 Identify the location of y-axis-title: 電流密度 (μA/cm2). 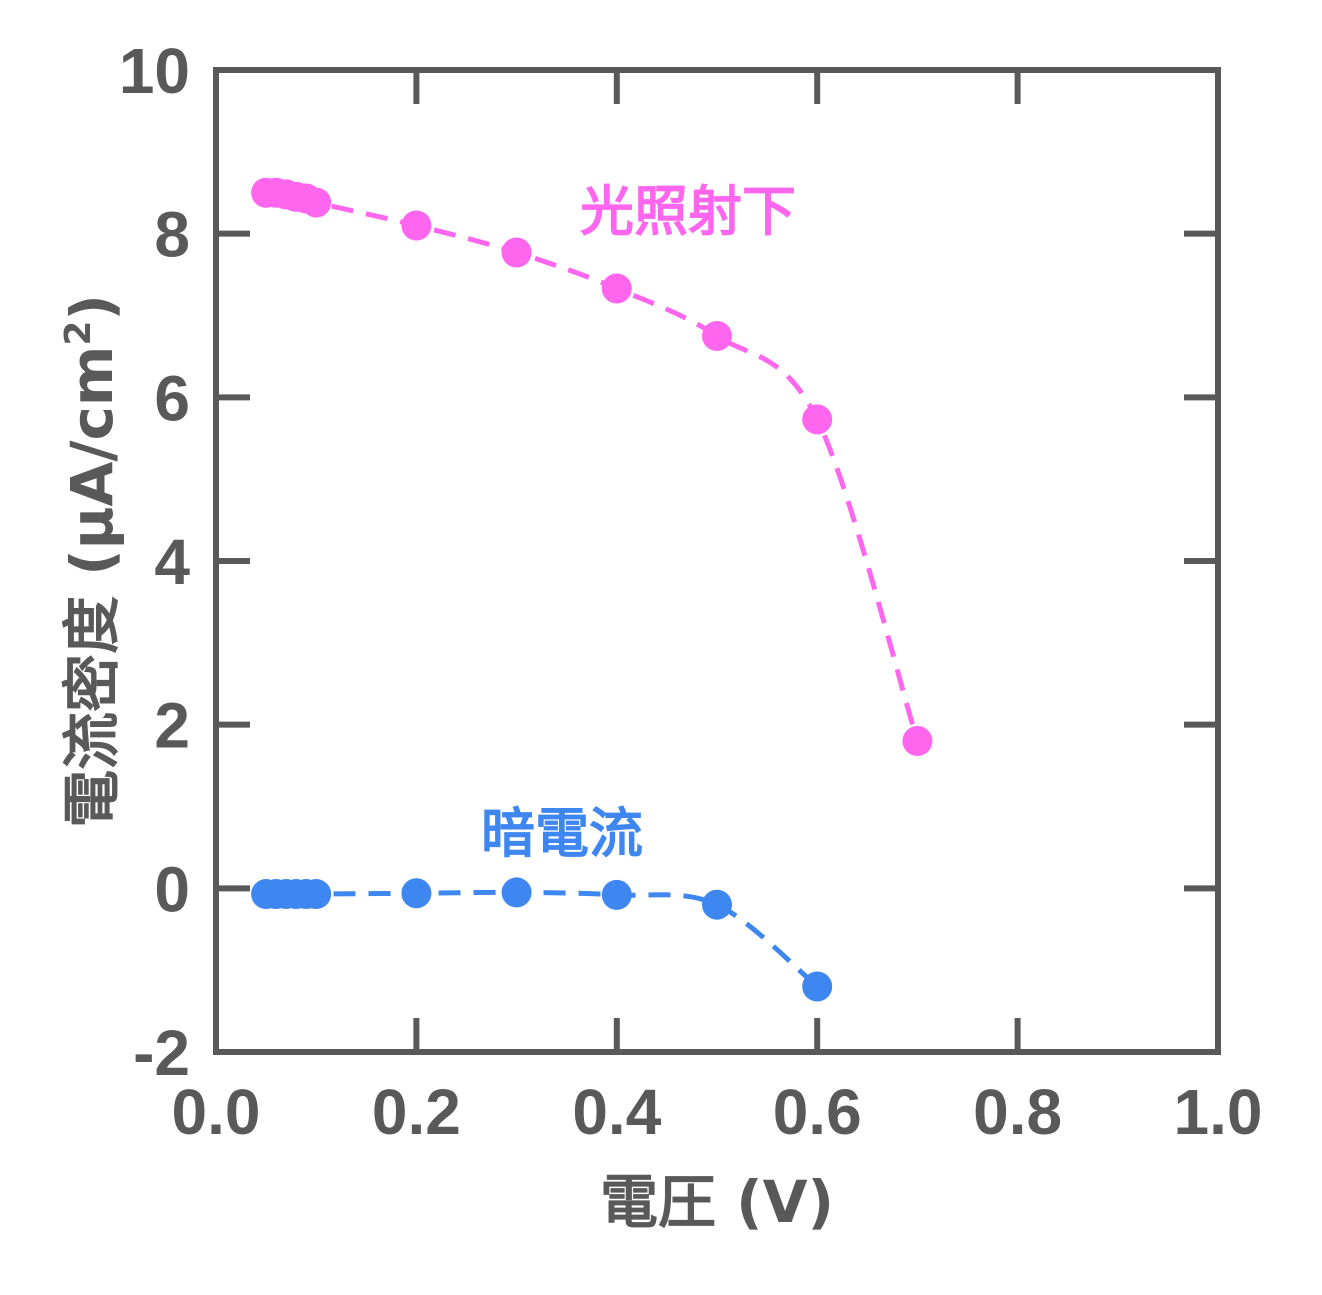
(92, 561).